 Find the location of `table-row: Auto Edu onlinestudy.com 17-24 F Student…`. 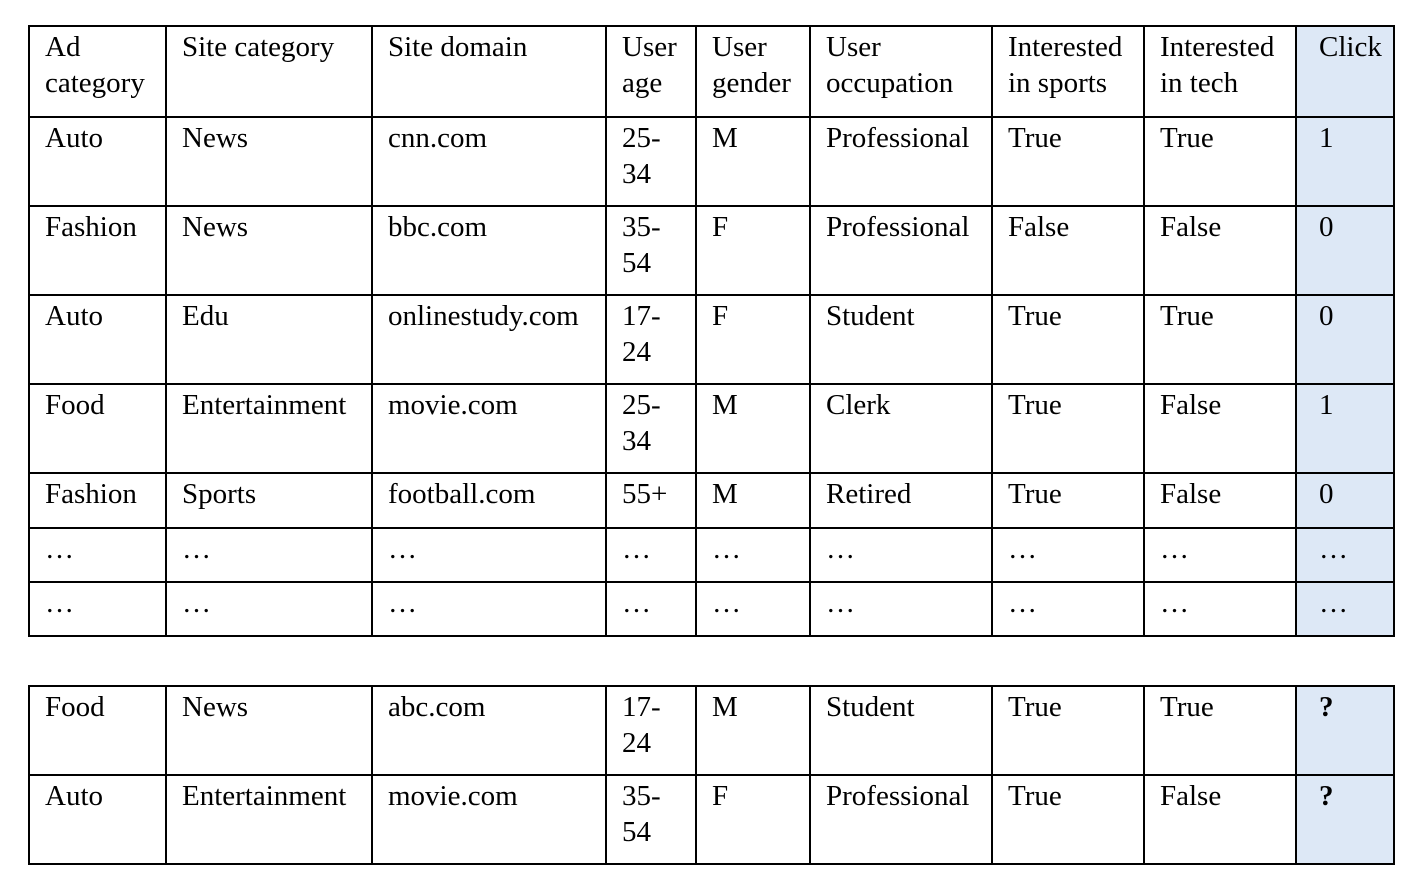

table-row: Auto Edu onlinestudy.com 17-24 F Student… is located at coordinates (711, 339).